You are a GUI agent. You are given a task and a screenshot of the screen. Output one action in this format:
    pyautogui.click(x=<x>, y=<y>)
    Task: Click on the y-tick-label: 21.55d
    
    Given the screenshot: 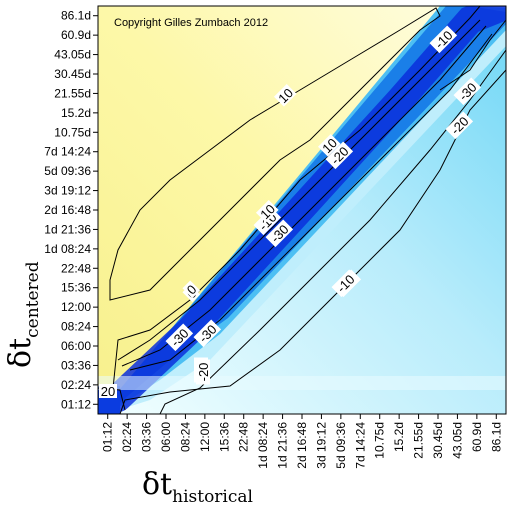 What is the action you would take?
    pyautogui.click(x=72, y=93)
    